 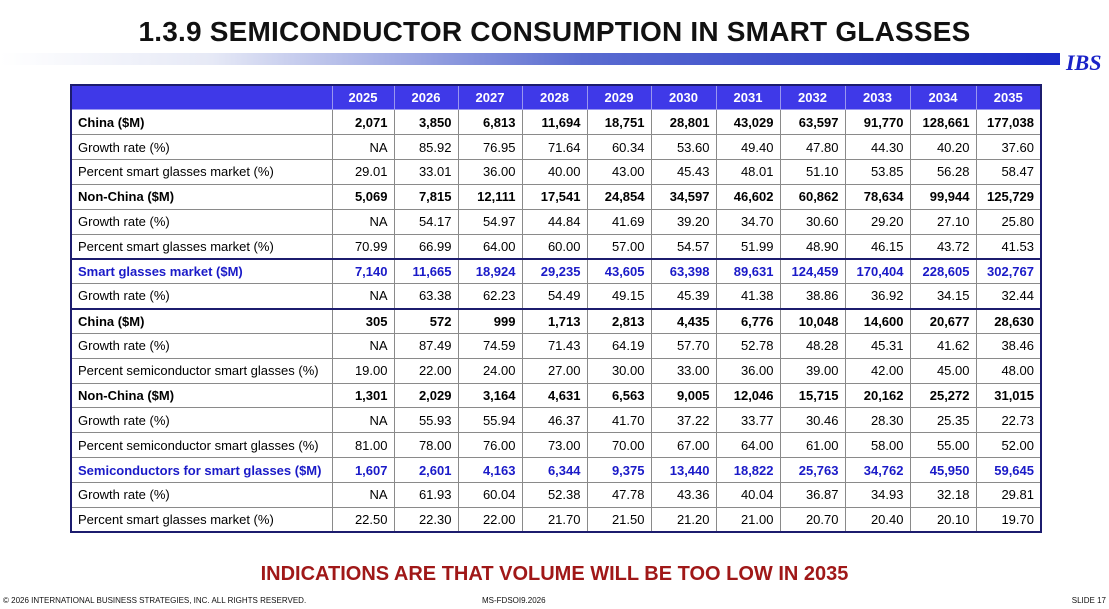 I want to click on table-cell: 76.95, so click(x=490, y=147).